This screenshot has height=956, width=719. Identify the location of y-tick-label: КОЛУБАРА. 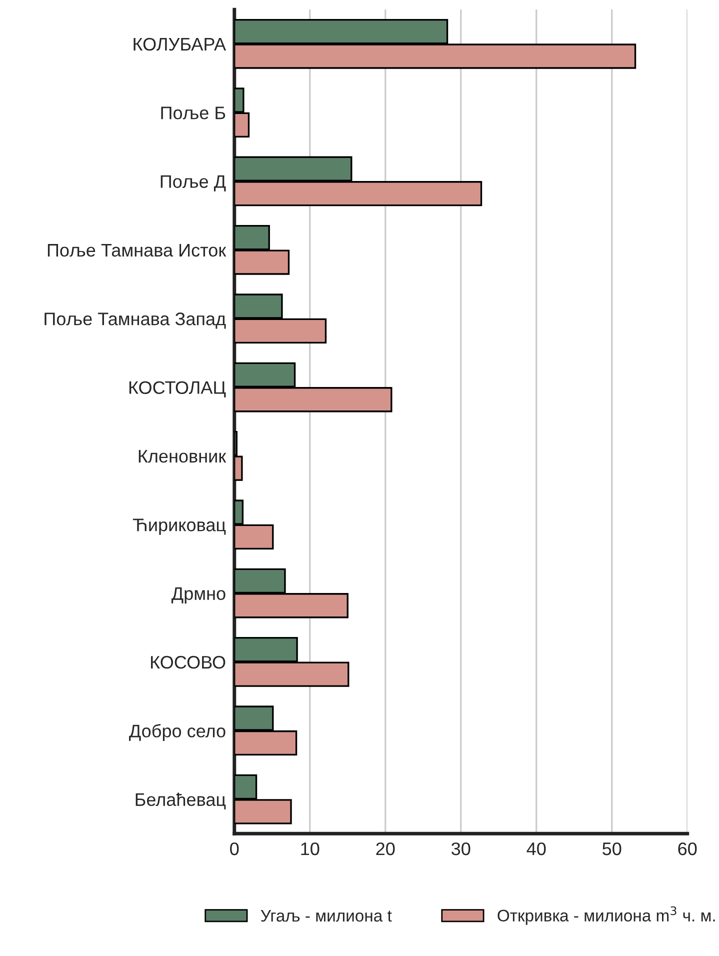
(180, 44).